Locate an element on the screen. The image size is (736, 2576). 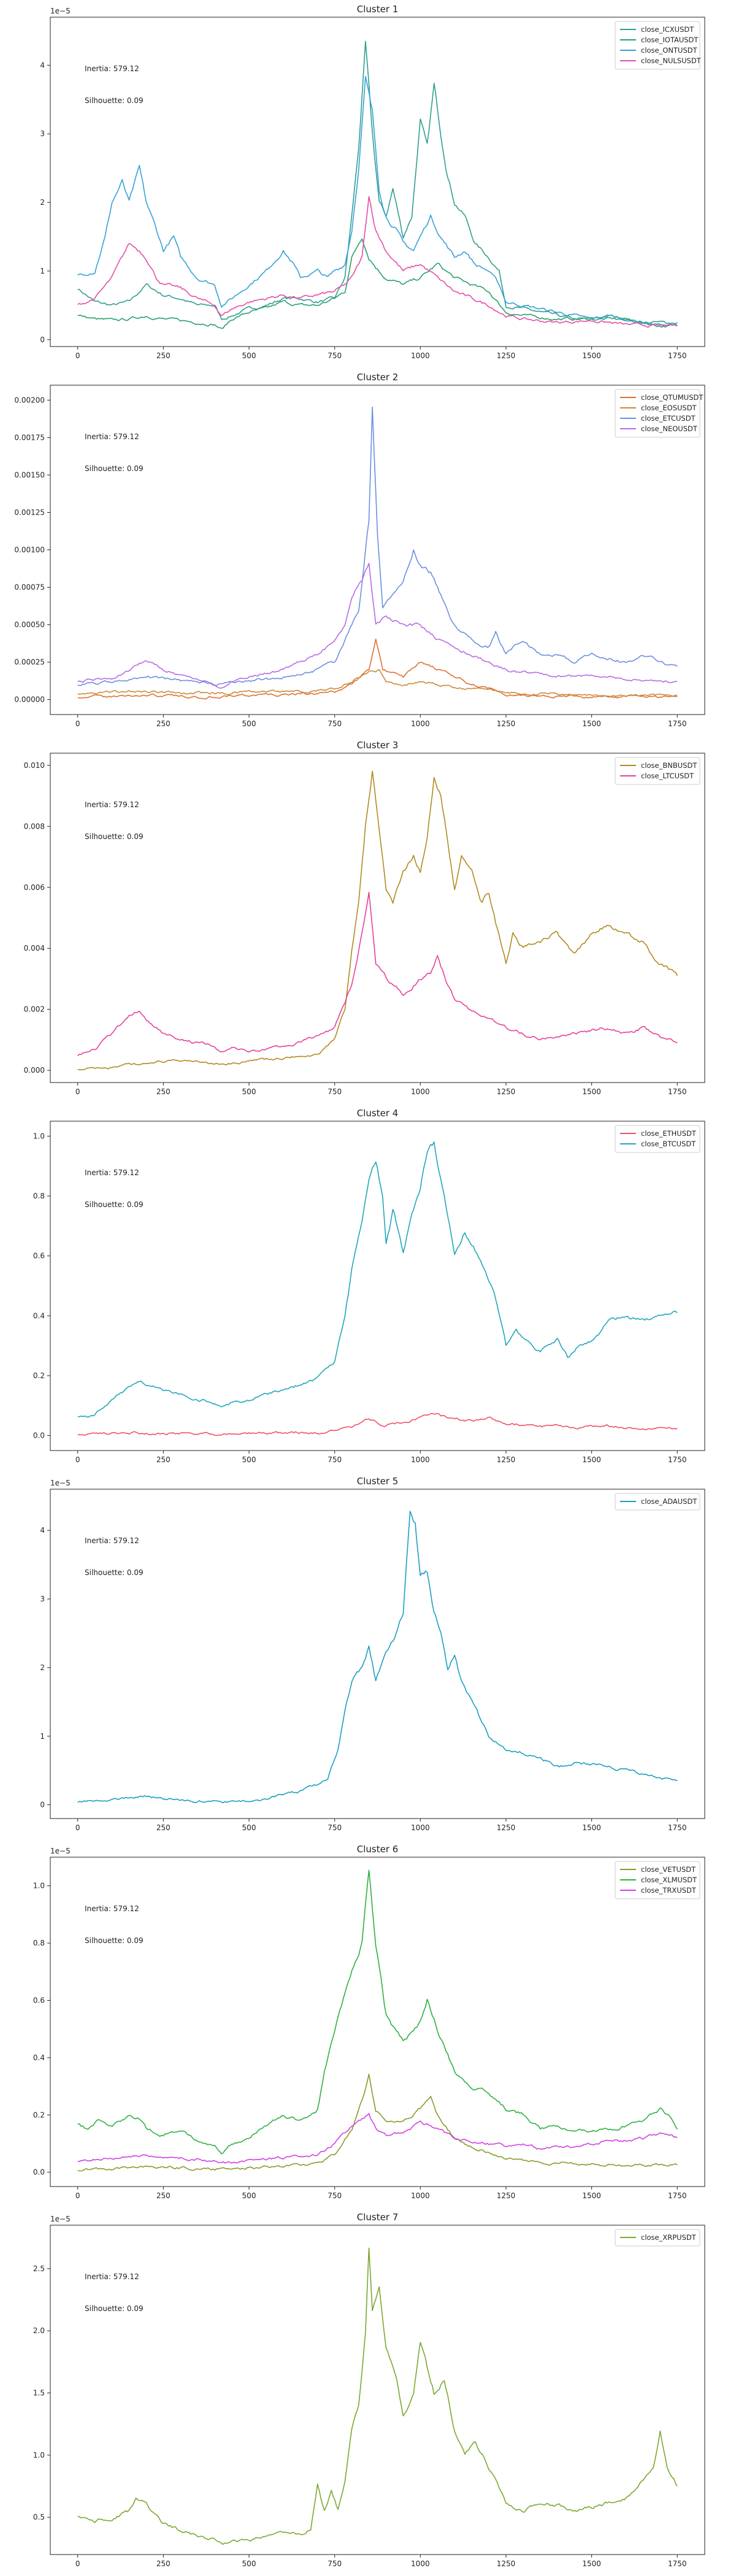
legend: close_VETUSDT close_XLMUSDT close_TRXUSDT is located at coordinates (657, 1880).